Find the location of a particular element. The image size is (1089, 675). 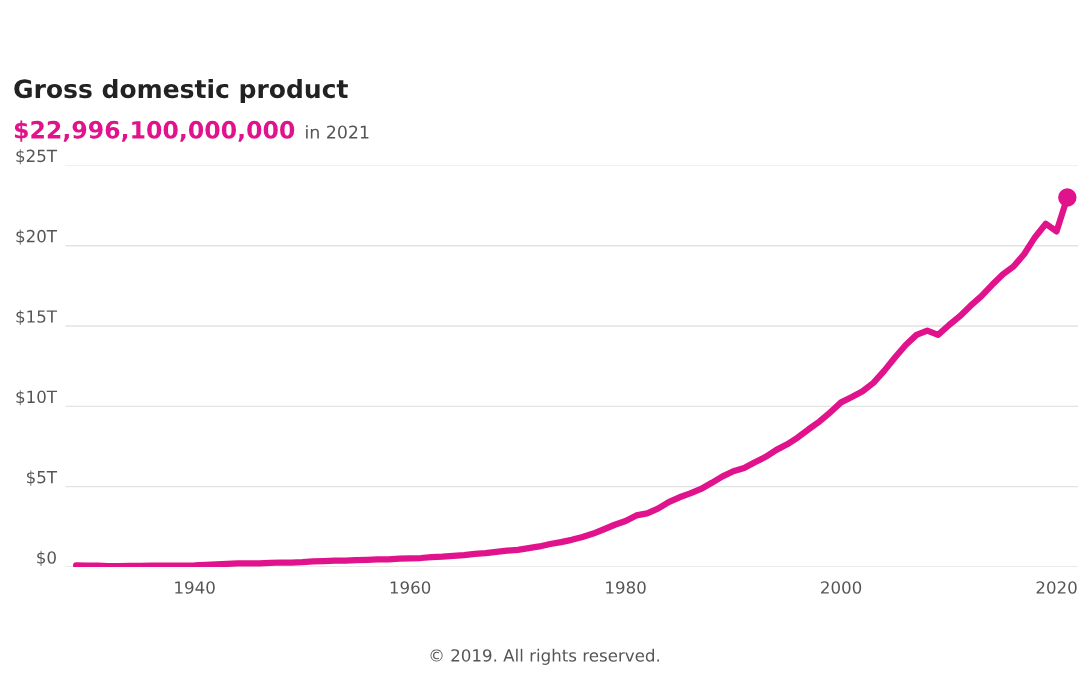

y-tick-label: $10T is located at coordinates (37, 398).